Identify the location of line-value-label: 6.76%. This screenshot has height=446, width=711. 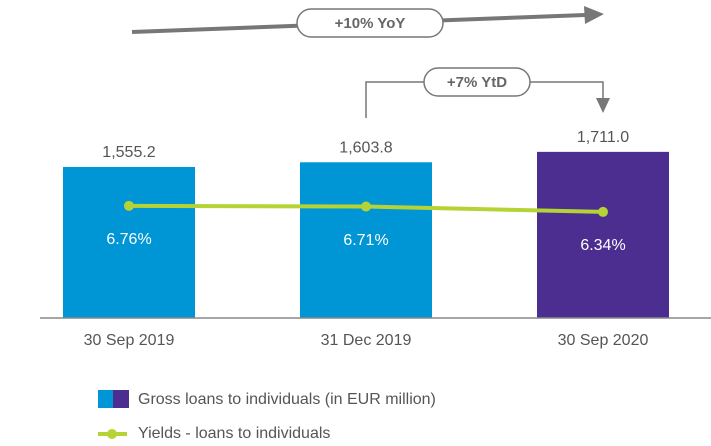
(128, 239).